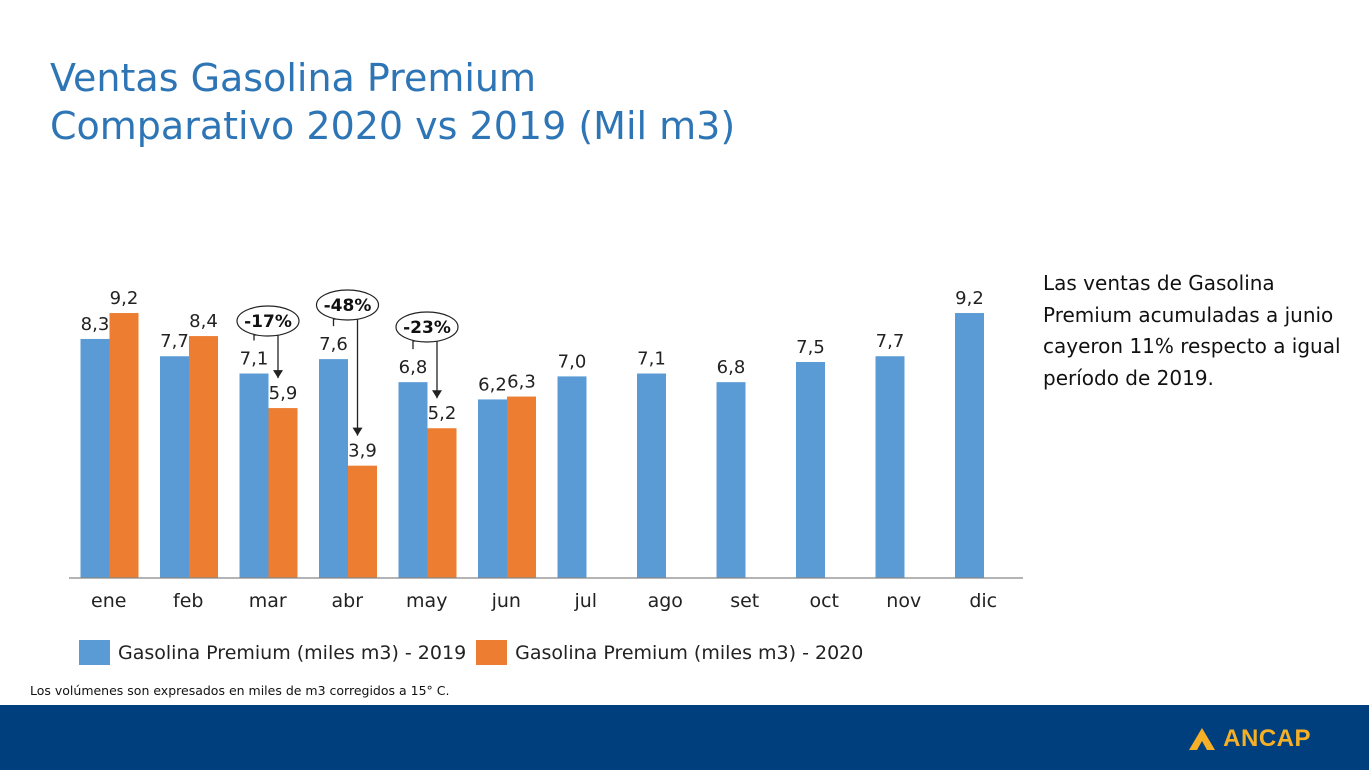 The height and width of the screenshot is (770, 1369). What do you see at coordinates (1267, 738) in the screenshot?
I see `brand-name: ANCAP` at bounding box center [1267, 738].